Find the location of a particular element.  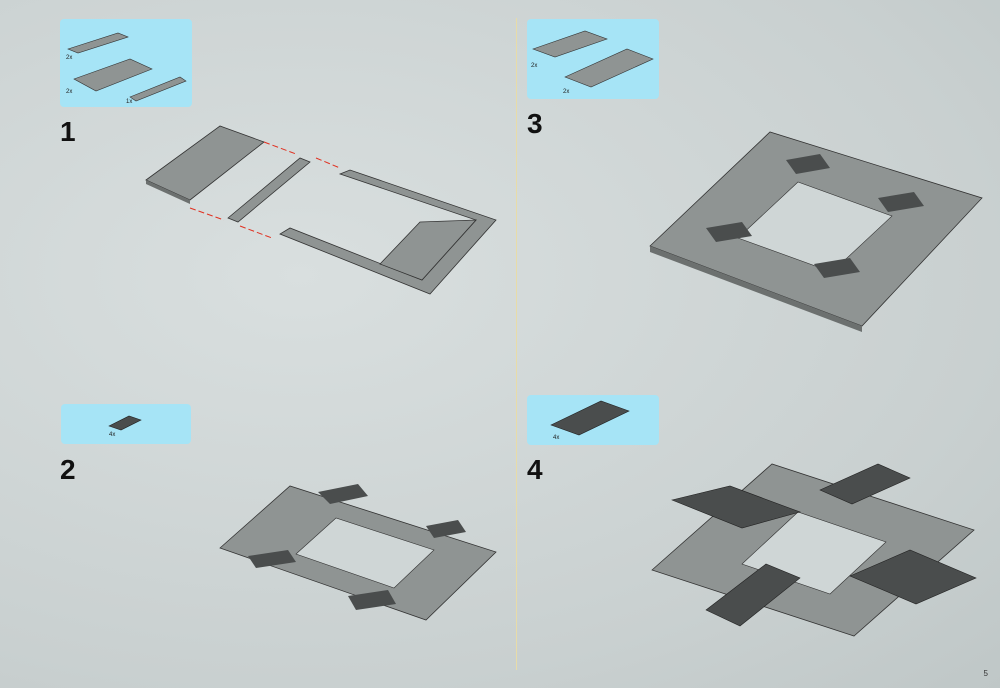

parts-callout-step-4: 4x is located at coordinates (593, 420).